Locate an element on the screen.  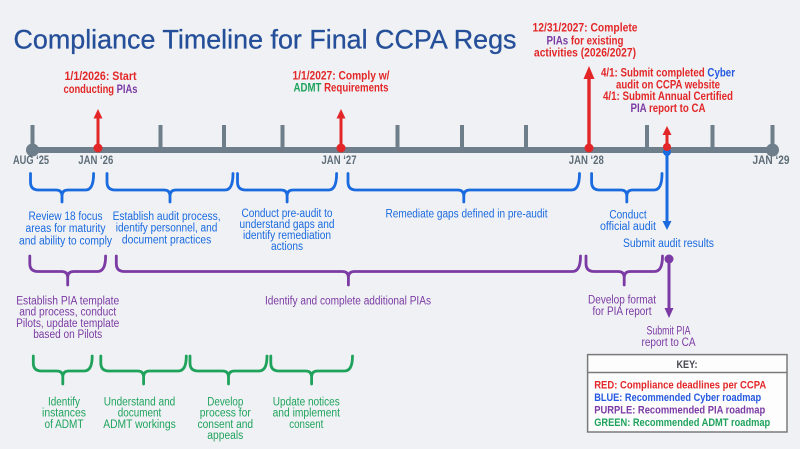
svg-text: report to CA is located at coordinates (669, 343).